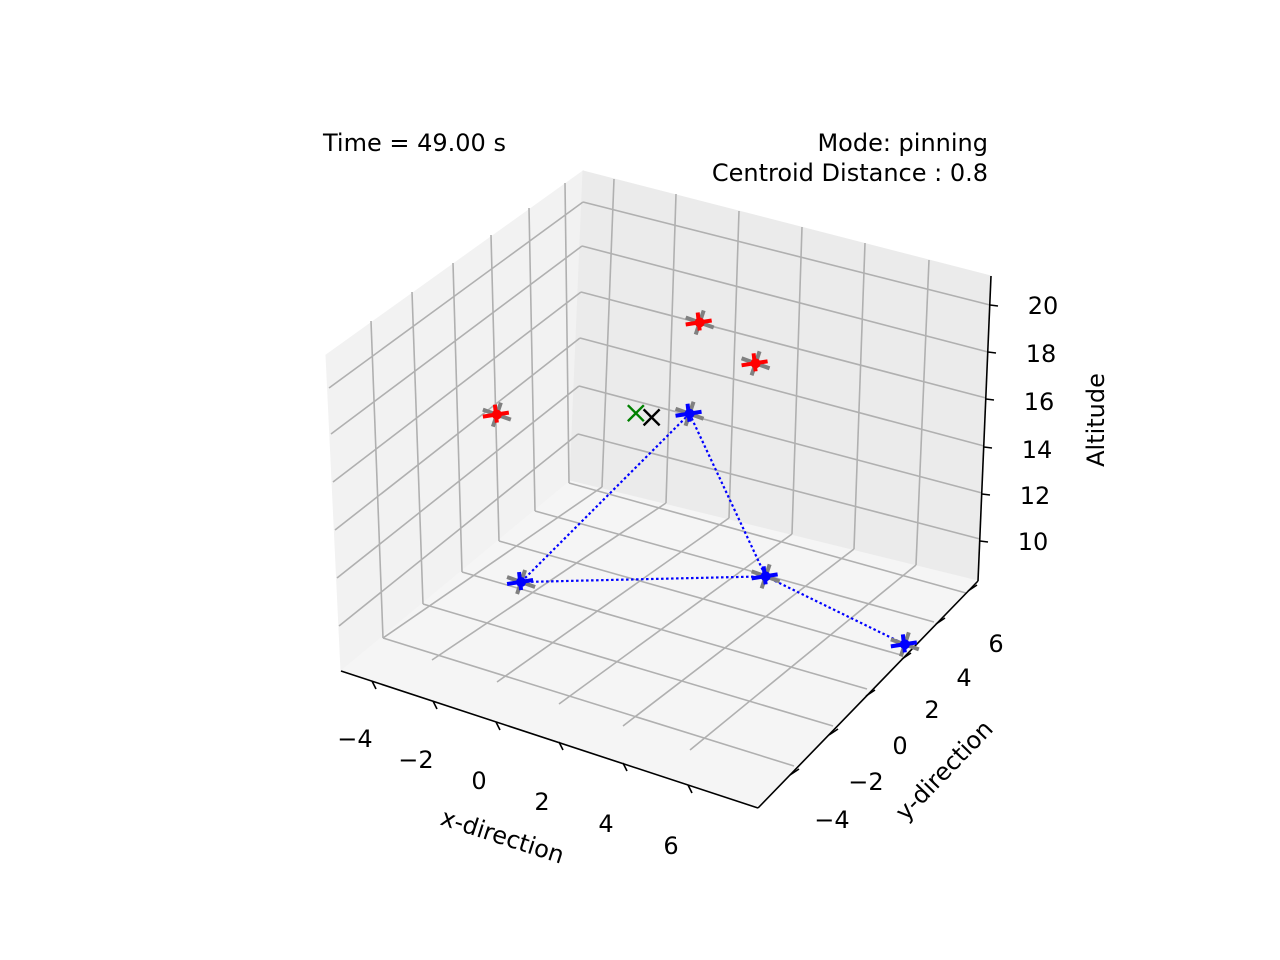  Describe the element at coordinates (635, 413) in the screenshot. I see `centroid-x-marker` at that location.